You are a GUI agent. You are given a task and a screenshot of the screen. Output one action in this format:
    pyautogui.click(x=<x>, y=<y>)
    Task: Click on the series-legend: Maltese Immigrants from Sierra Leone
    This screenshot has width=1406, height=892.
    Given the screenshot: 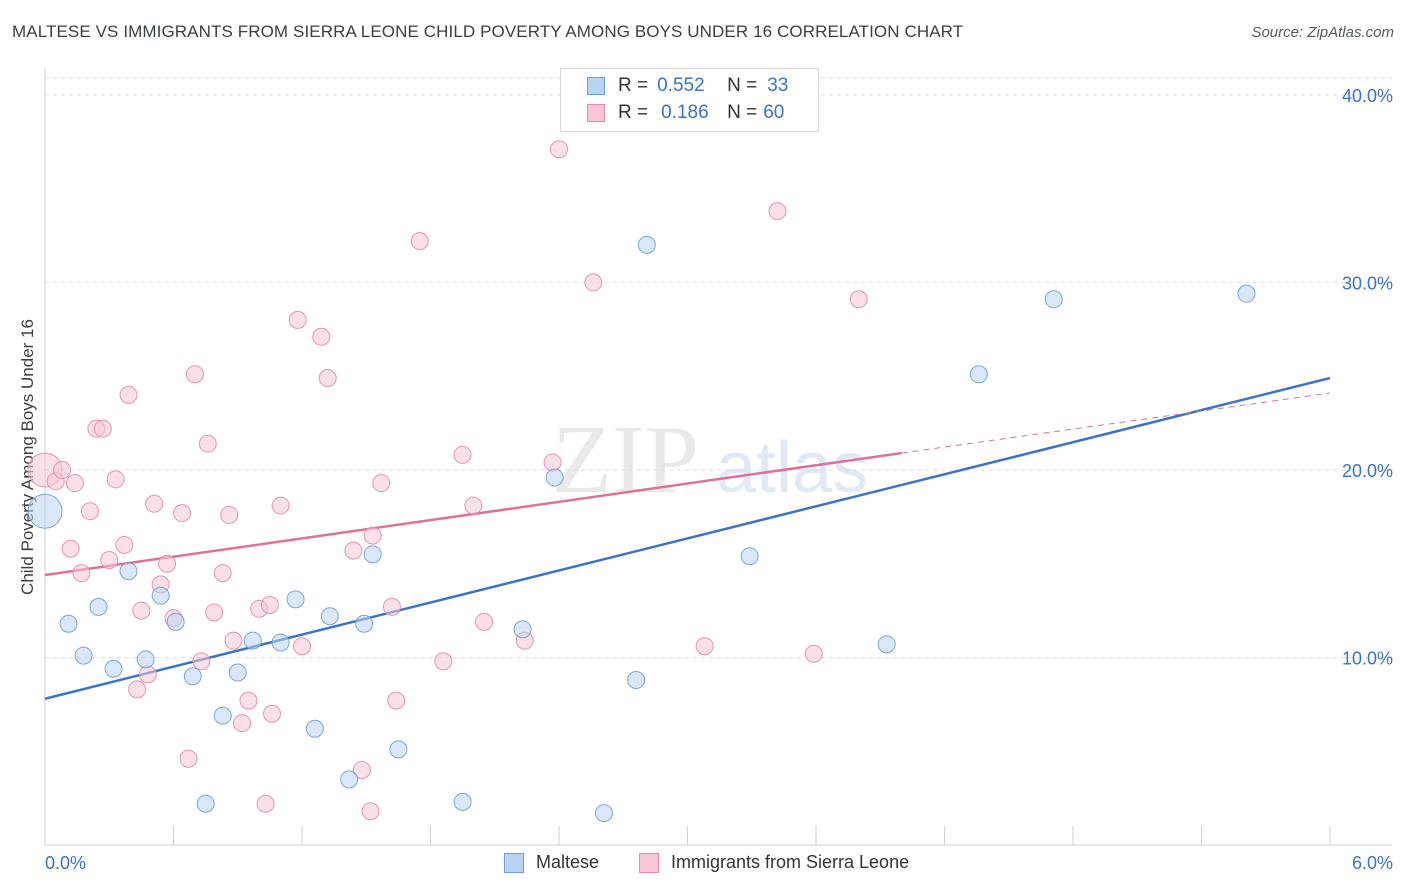 What is the action you would take?
    pyautogui.click(x=703, y=865)
    